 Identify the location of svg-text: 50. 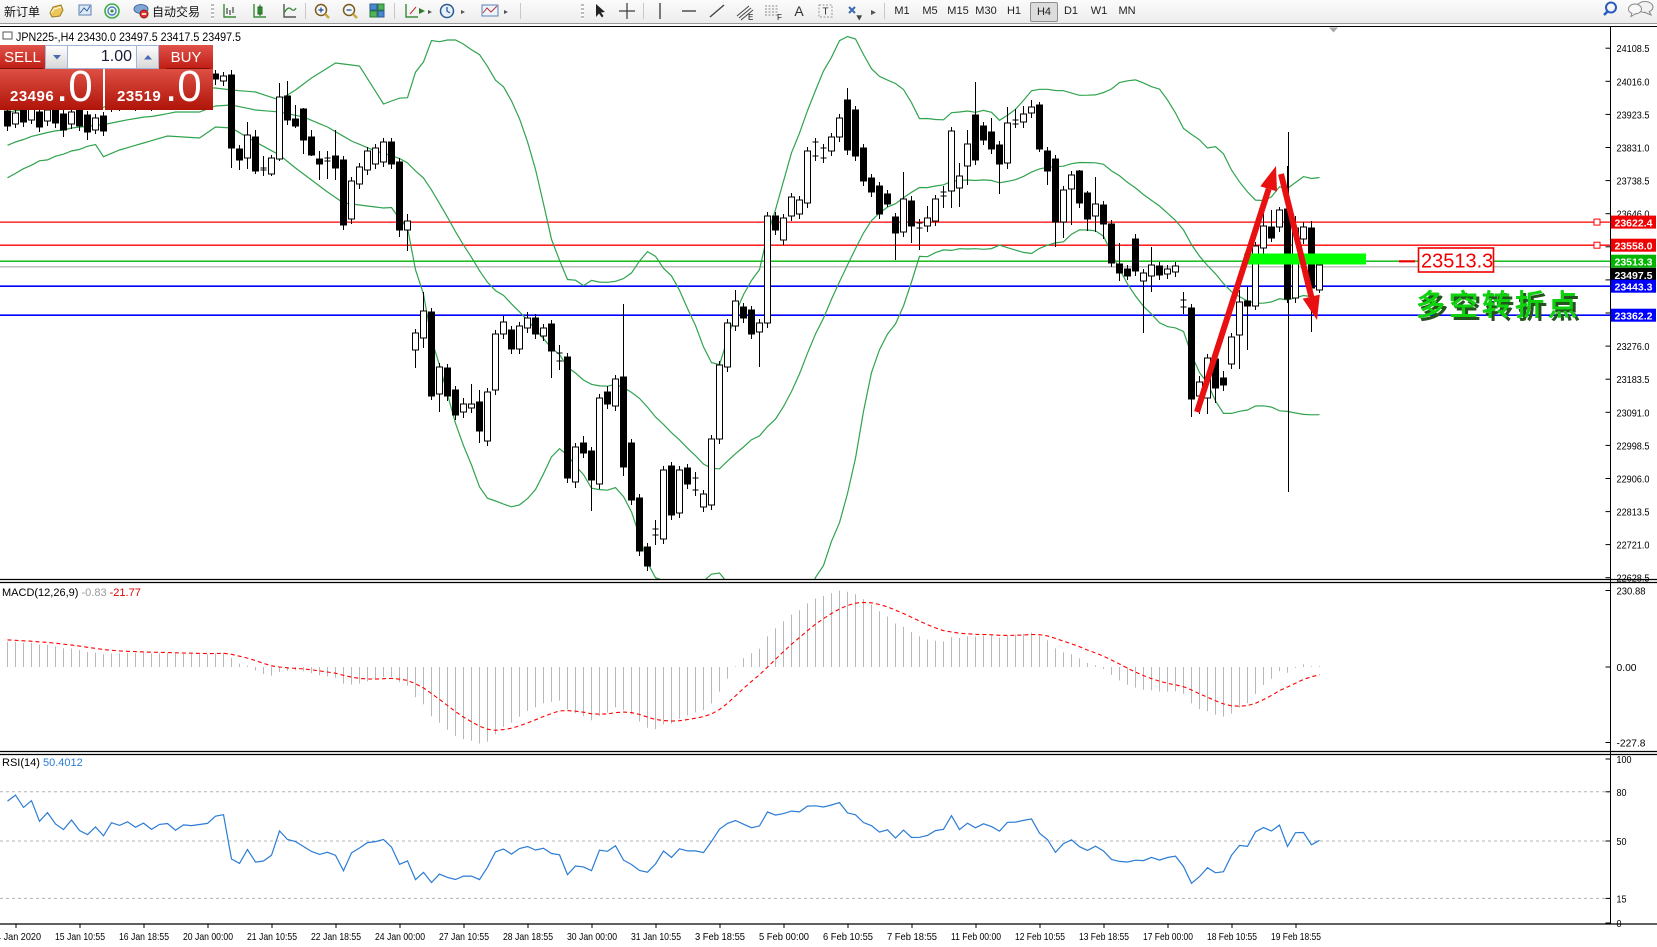
(1622, 842).